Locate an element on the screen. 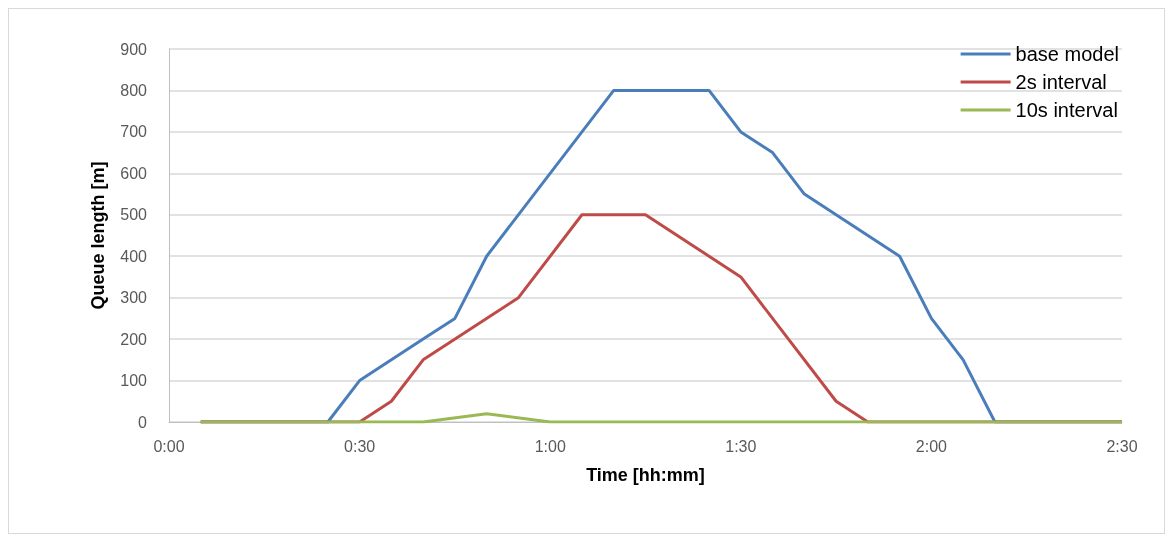  x-tick-label: 1:30 is located at coordinates (741, 446).